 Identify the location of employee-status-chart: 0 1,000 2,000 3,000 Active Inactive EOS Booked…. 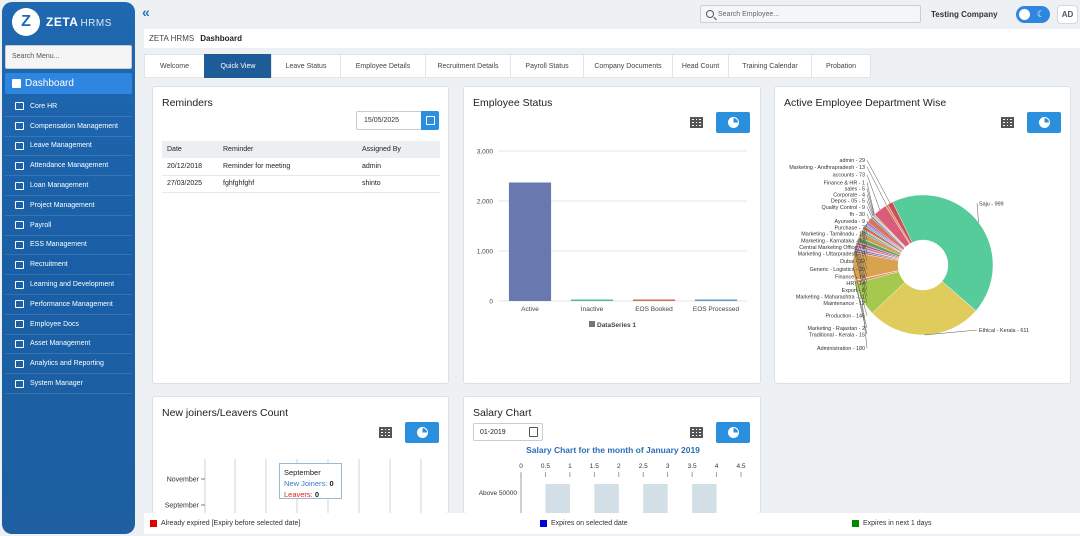
(612, 239).